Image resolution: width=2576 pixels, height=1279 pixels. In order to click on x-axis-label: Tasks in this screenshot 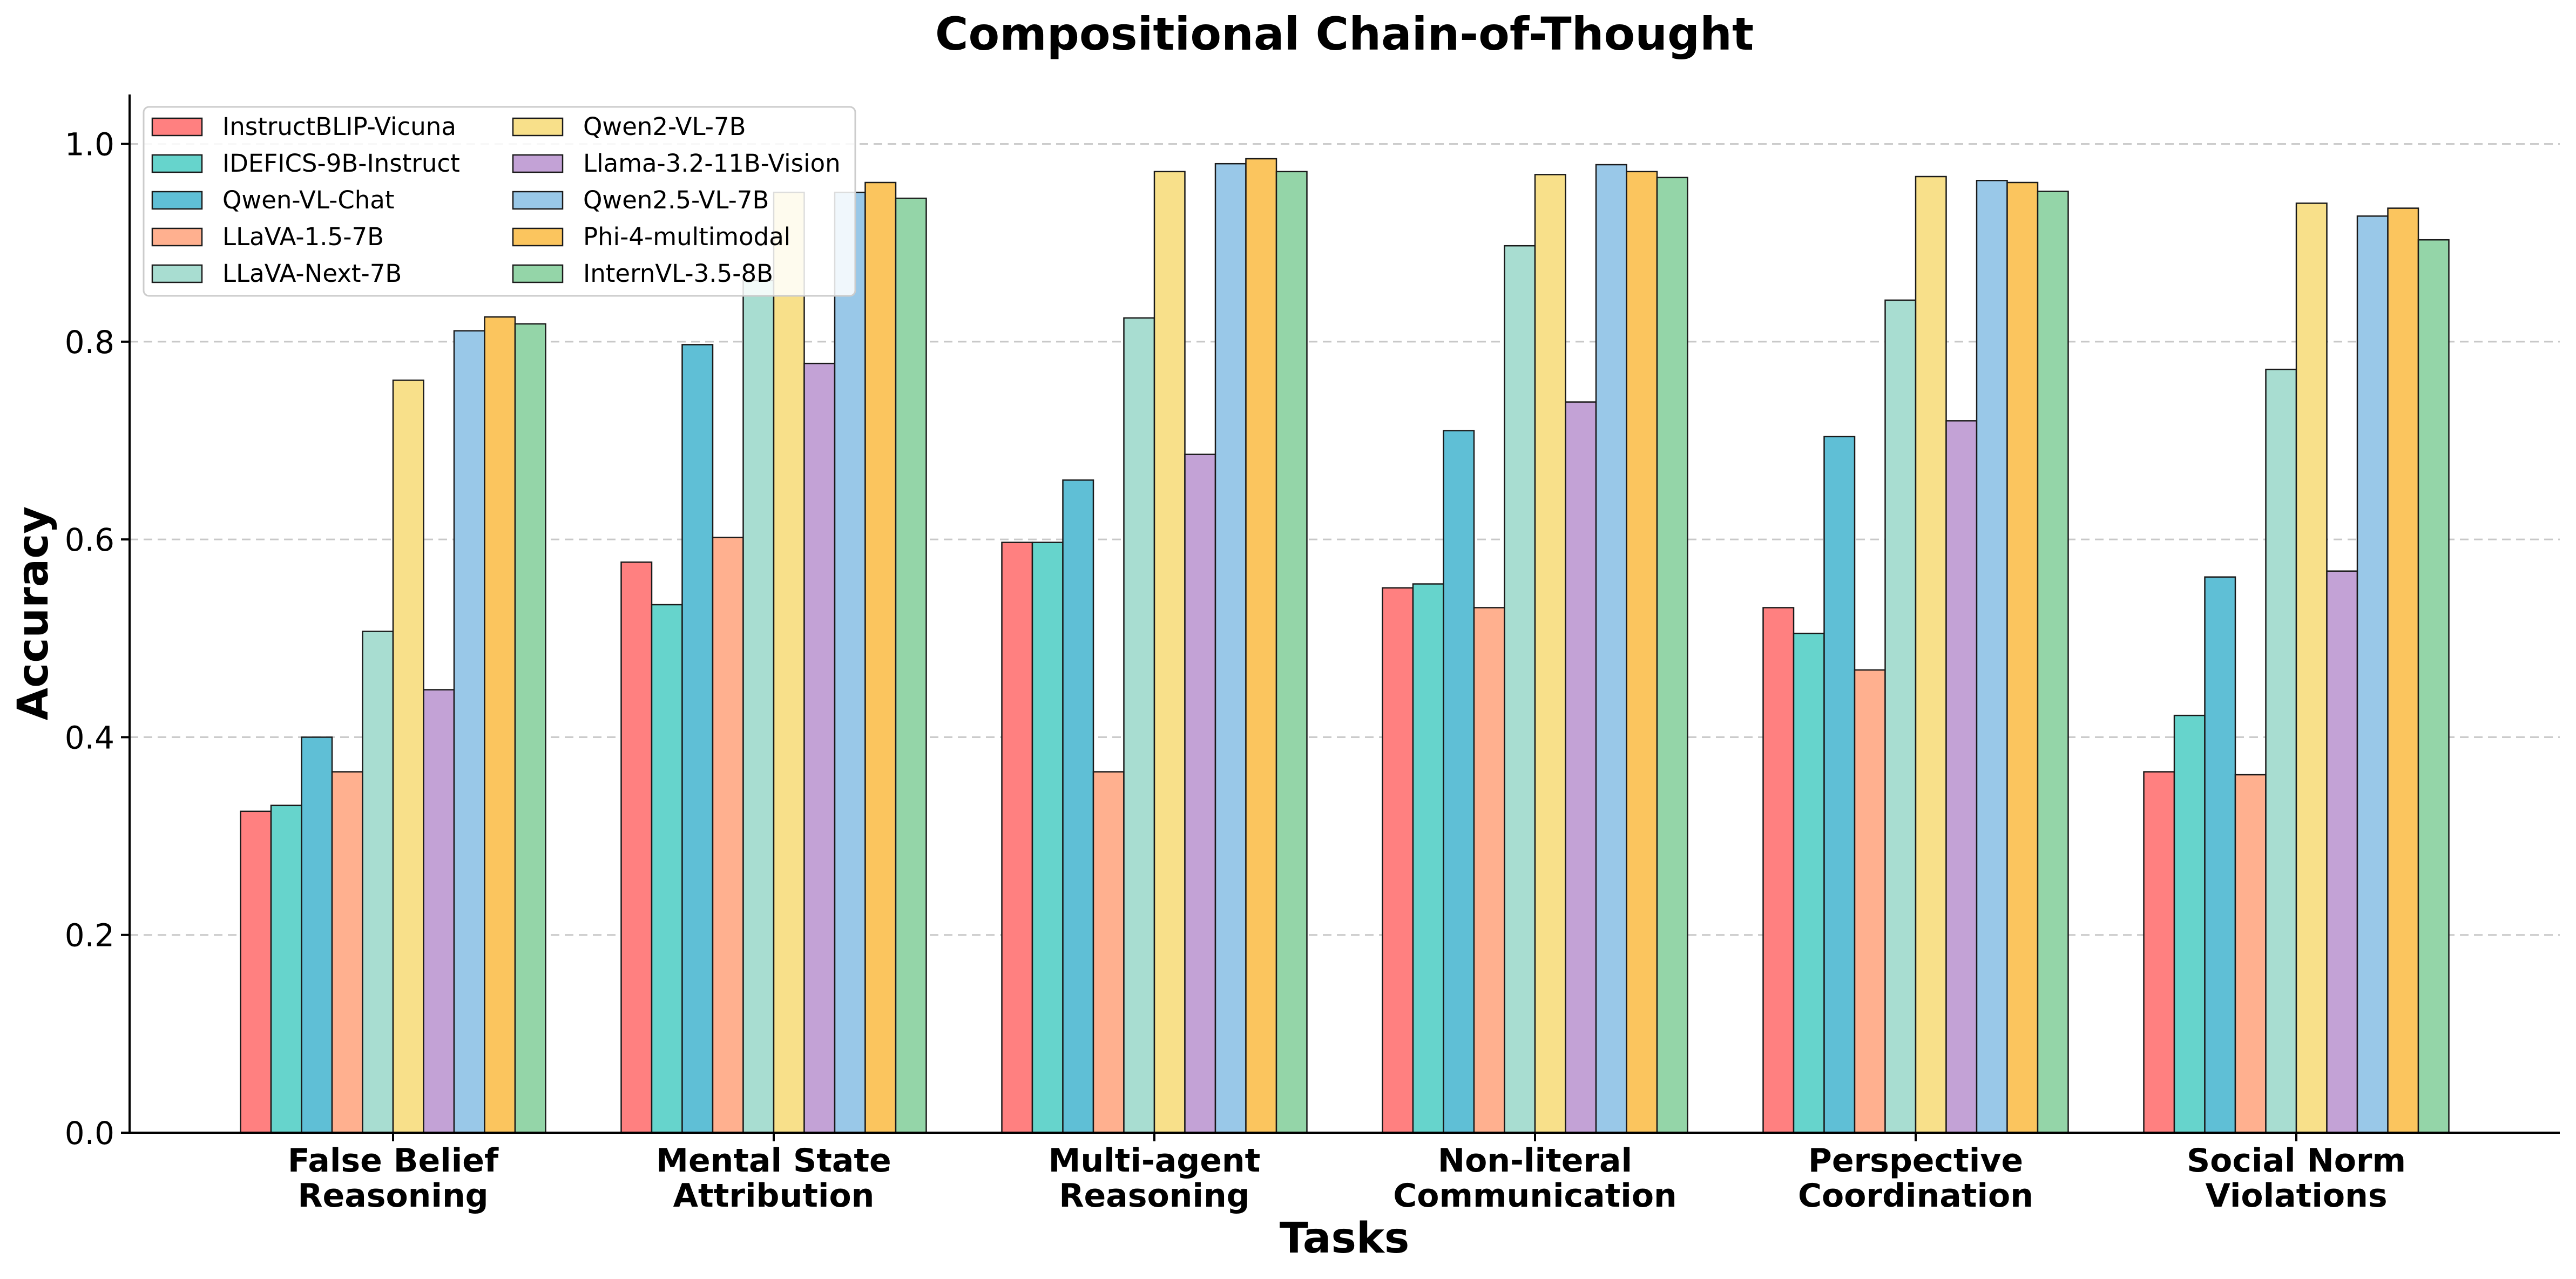, I will do `click(1345, 1238)`.